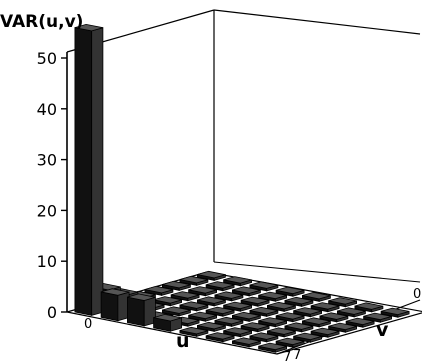 The image size is (422, 364). Describe the element at coordinates (88, 324) in the screenshot. I see `x-tick-label-start: 0` at that location.